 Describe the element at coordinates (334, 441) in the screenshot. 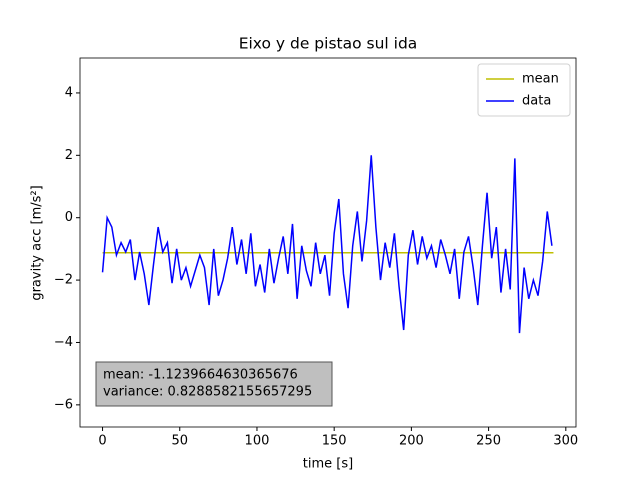

I see `x-tick-label: 150` at that location.